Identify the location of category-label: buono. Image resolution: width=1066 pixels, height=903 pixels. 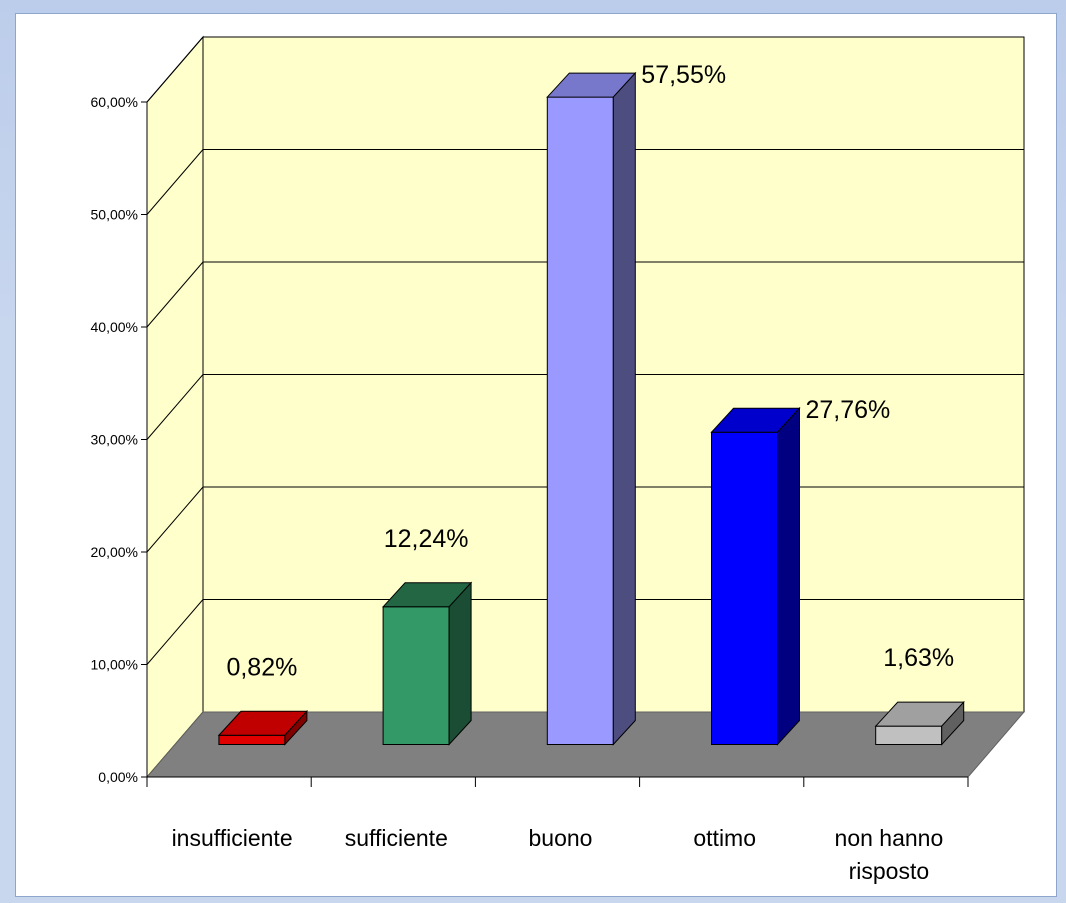
(561, 838).